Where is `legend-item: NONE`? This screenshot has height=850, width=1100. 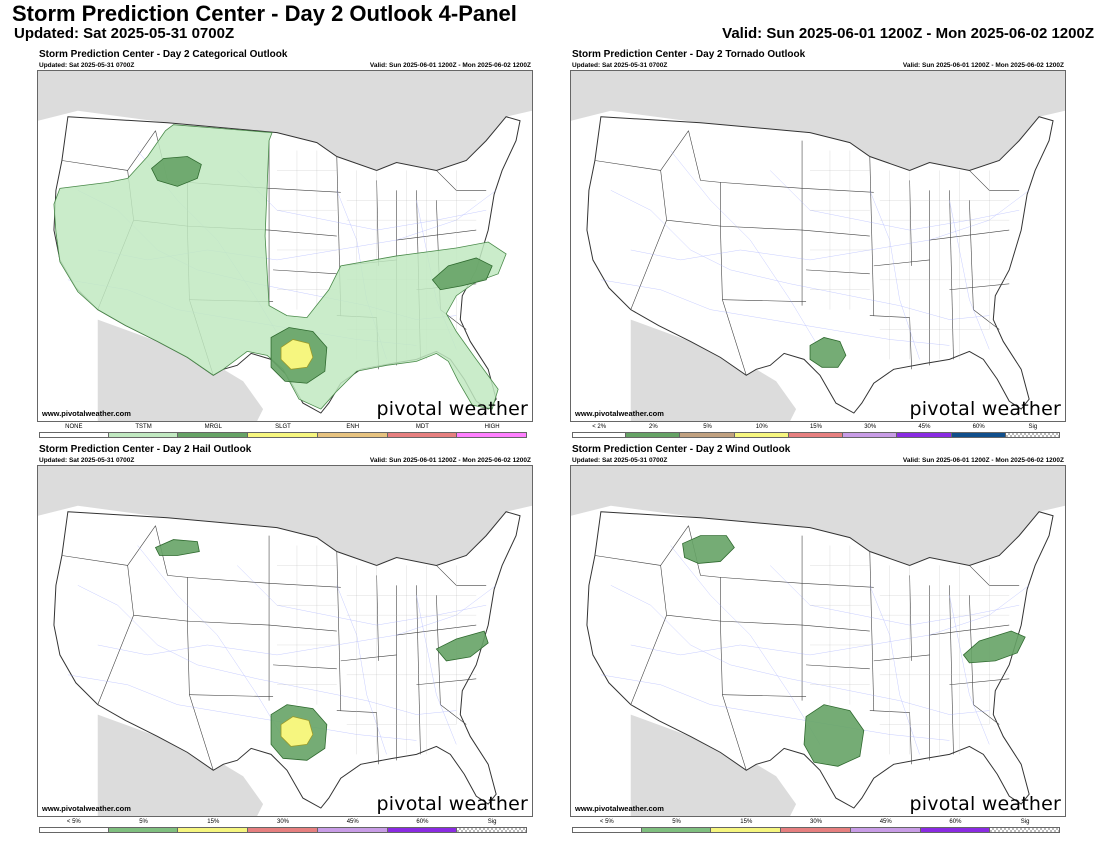
legend-item: NONE is located at coordinates (74, 432).